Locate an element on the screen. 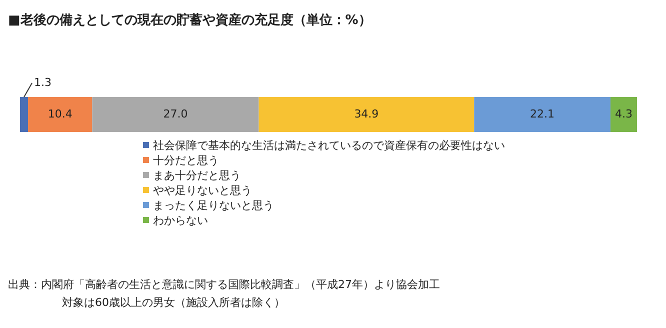 This screenshot has width=666, height=328. legend-label: わからない is located at coordinates (180, 221).